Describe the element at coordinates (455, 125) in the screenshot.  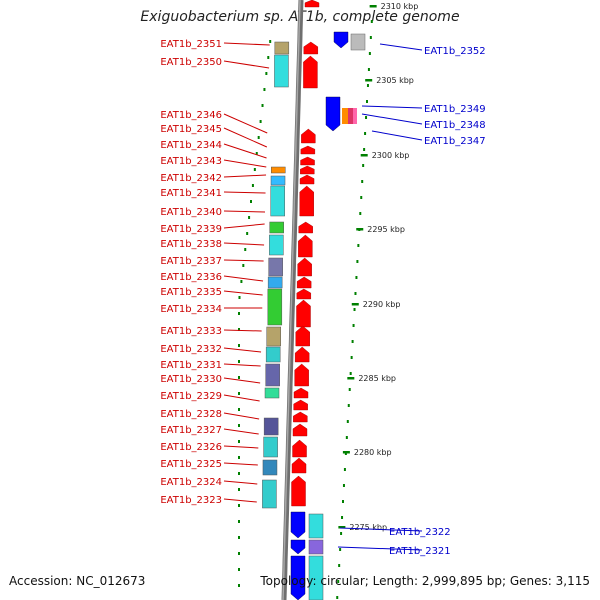
I see `gene-label-eat1b_2348: EAT1b_2348` at that location.